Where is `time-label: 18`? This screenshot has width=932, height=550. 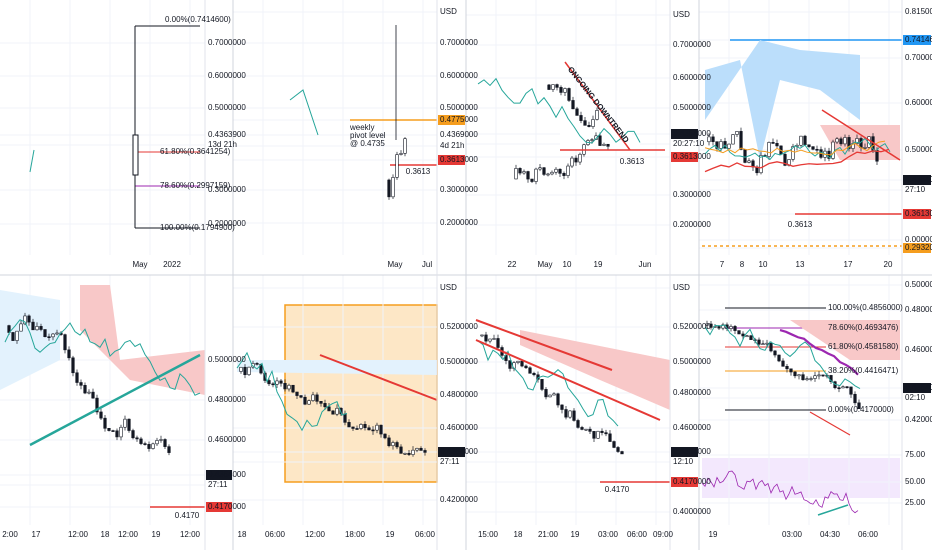 time-label: 18 is located at coordinates (518, 534).